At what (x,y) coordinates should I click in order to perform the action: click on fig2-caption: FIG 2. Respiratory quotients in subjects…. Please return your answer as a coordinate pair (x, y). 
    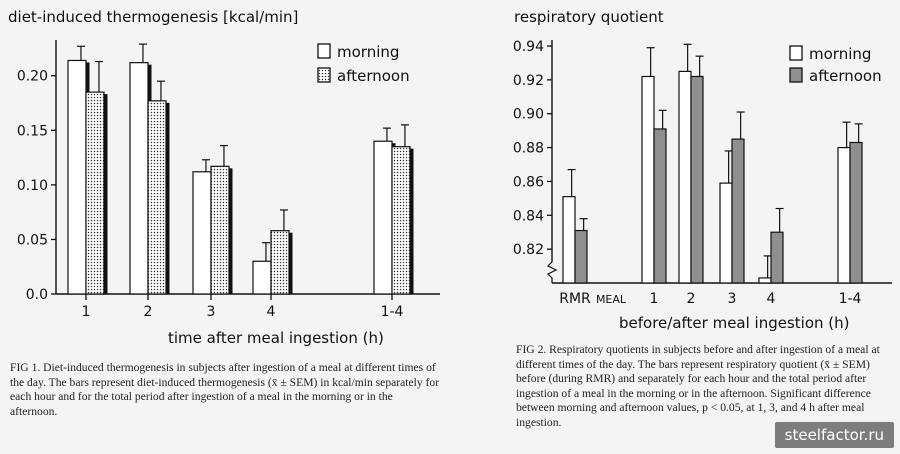
    Looking at the image, I should click on (698, 386).